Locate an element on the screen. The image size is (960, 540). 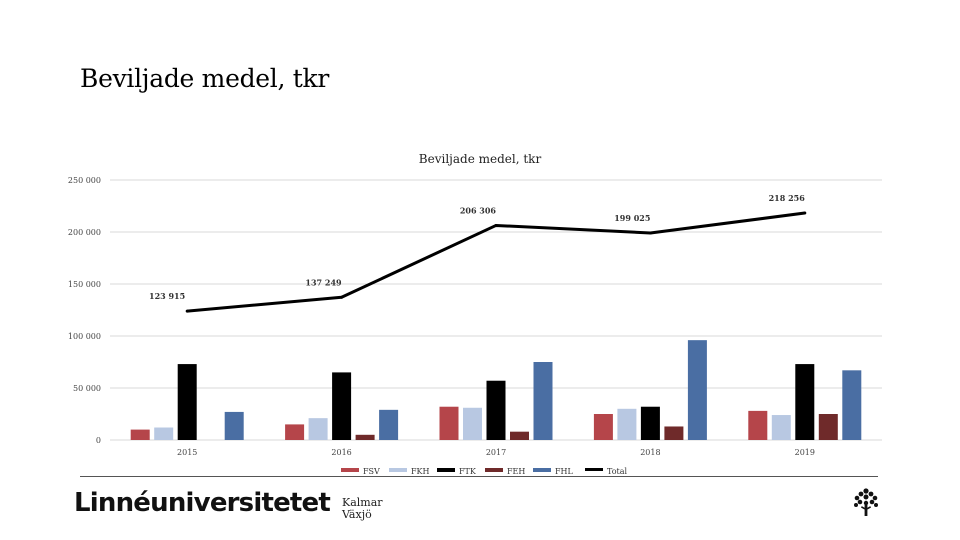
bar-fhl-2018 is located at coordinates (697, 390).